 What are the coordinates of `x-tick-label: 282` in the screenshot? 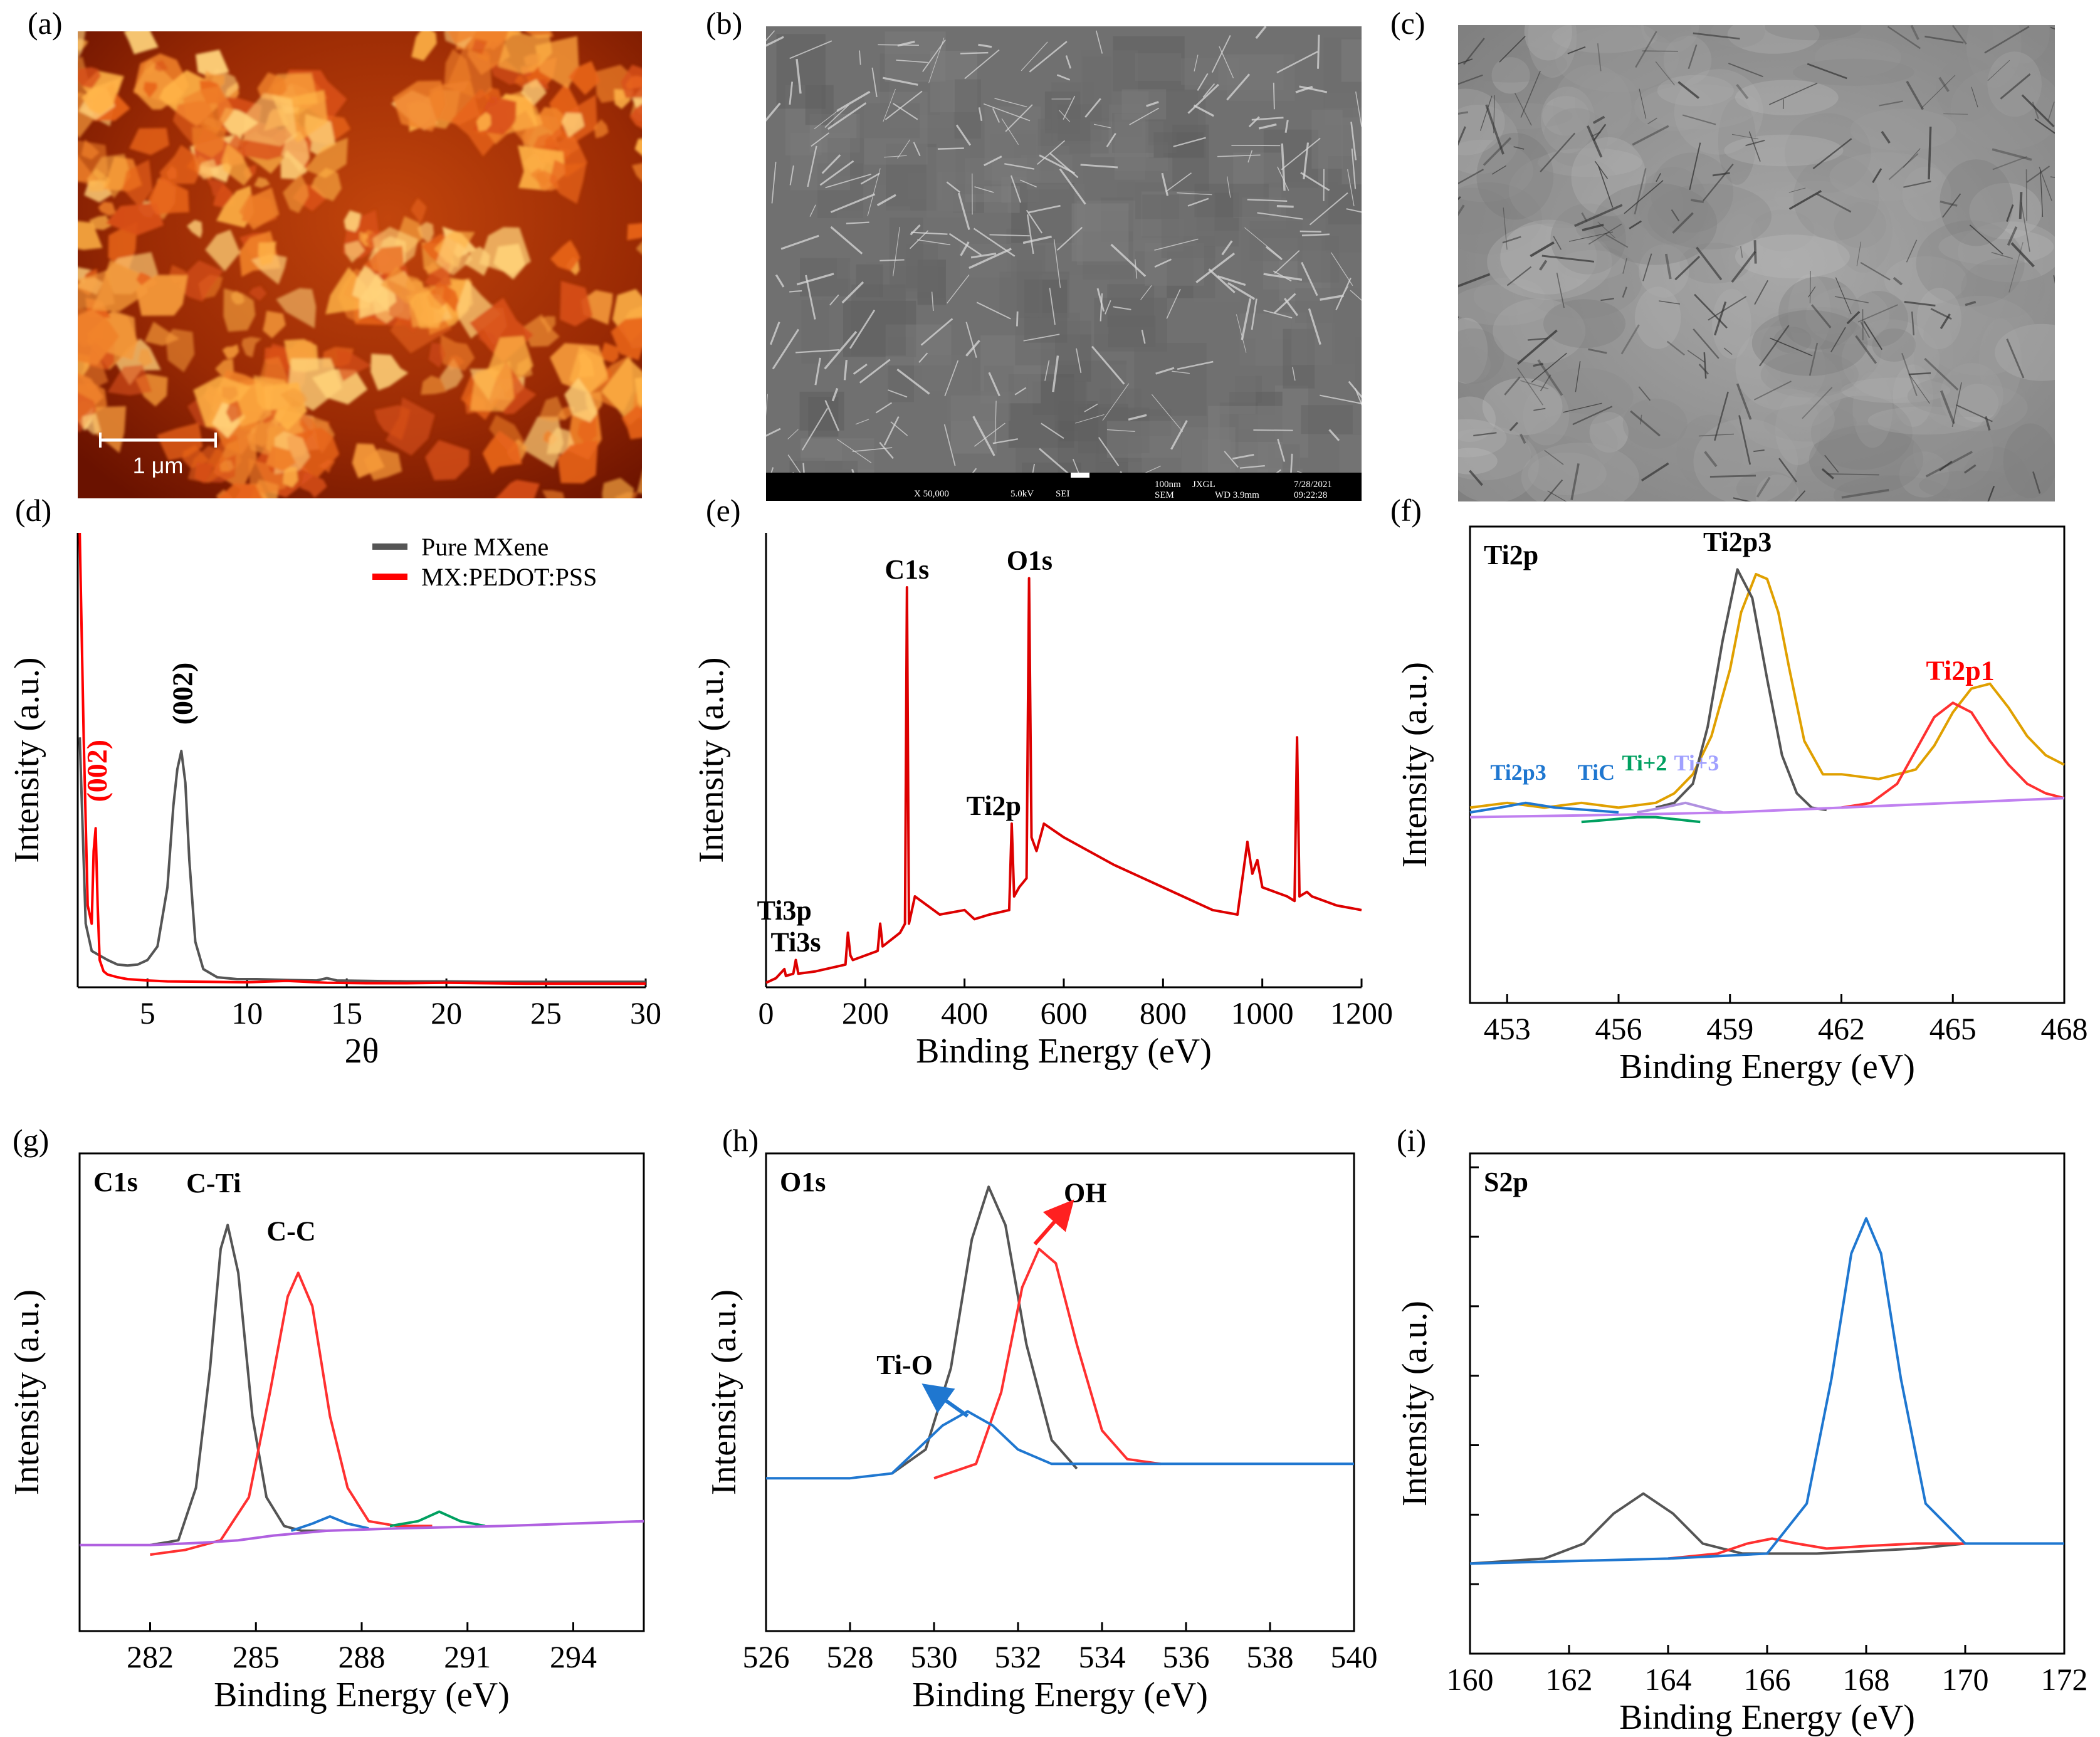 It's located at (150, 1656).